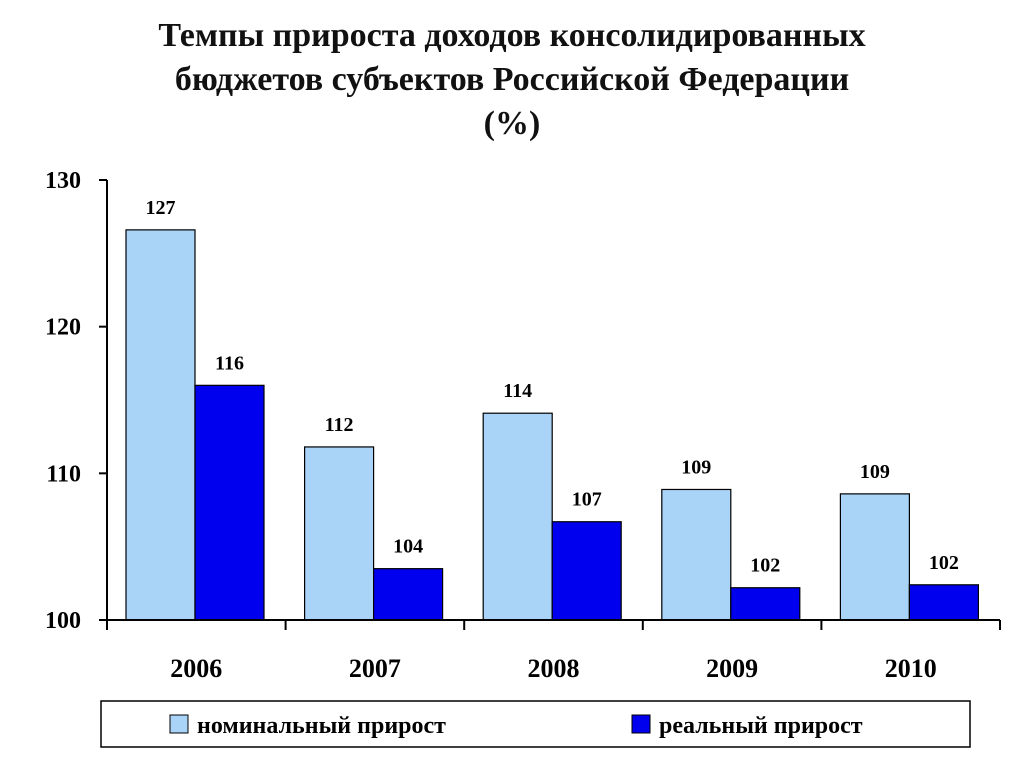 The image size is (1024, 768). I want to click on data-label-nominal-2010: 109, so click(875, 472).